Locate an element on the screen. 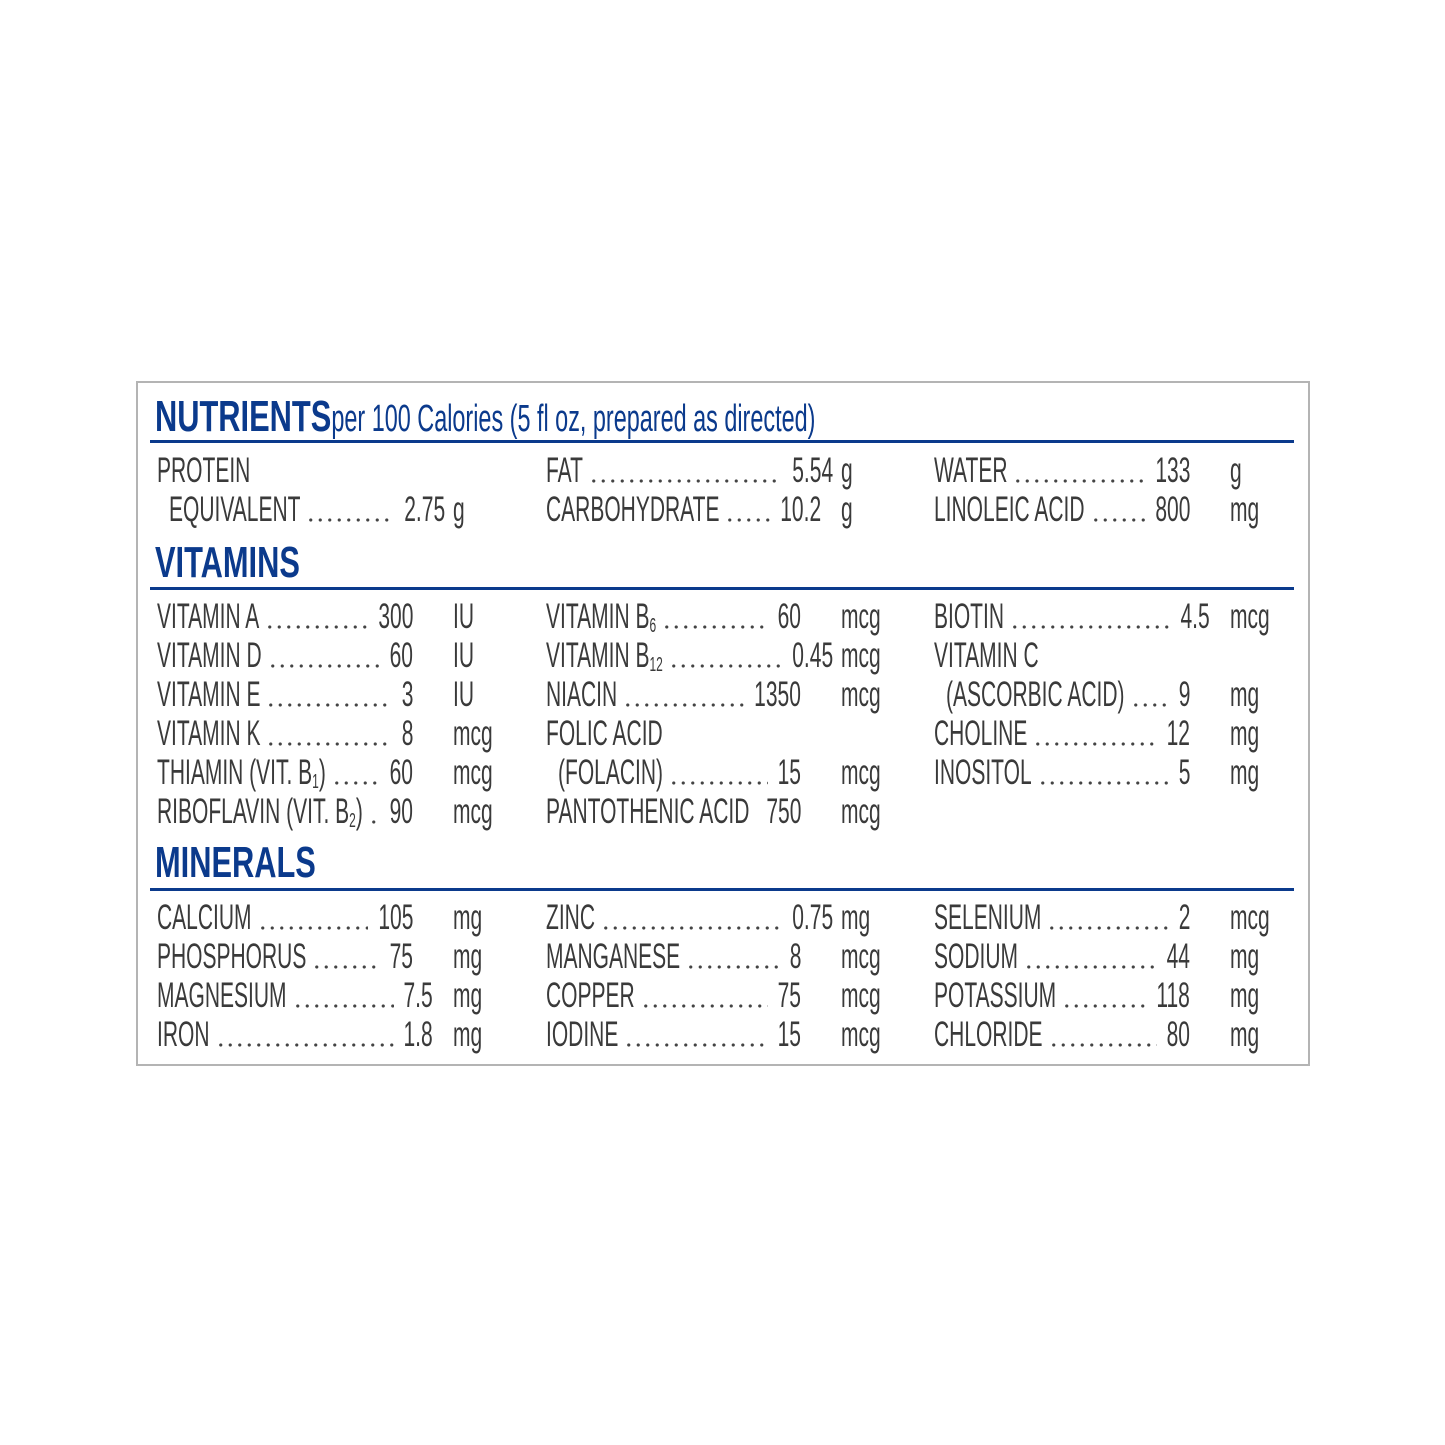 Image resolution: width=1445 pixels, height=1445 pixels. nutrient-row: VITAMIN B12 0.45 mcg is located at coordinates (722, 655).